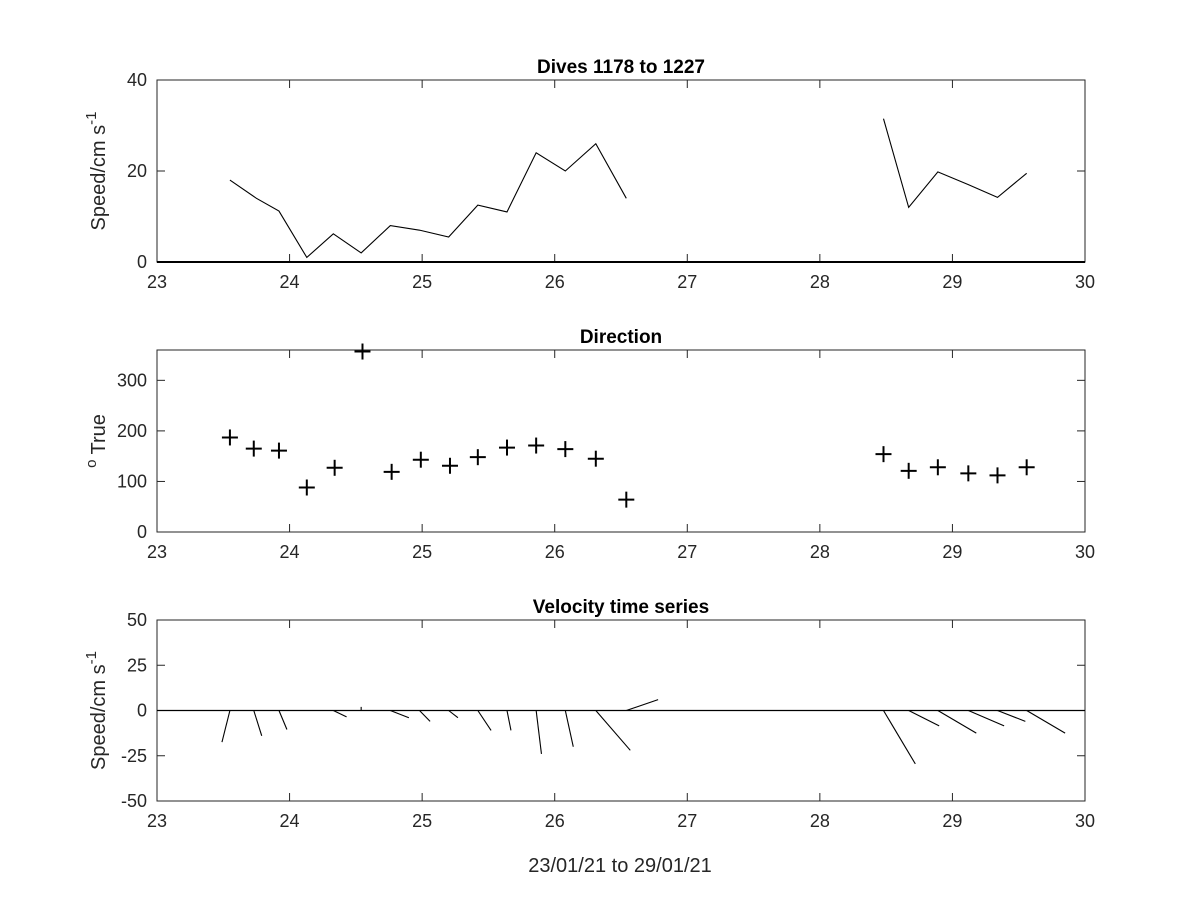 The width and height of the screenshot is (1200, 905). I want to click on direction-xtick-label: 27, so click(687, 552).